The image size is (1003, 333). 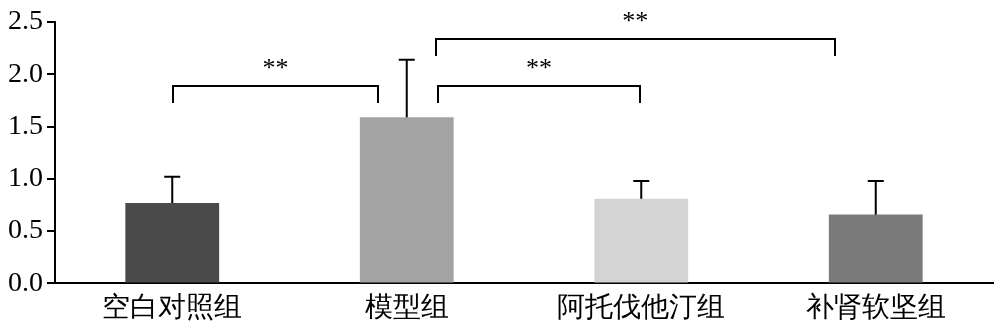 I want to click on y-tick-label: 1.0, so click(x=25, y=177).